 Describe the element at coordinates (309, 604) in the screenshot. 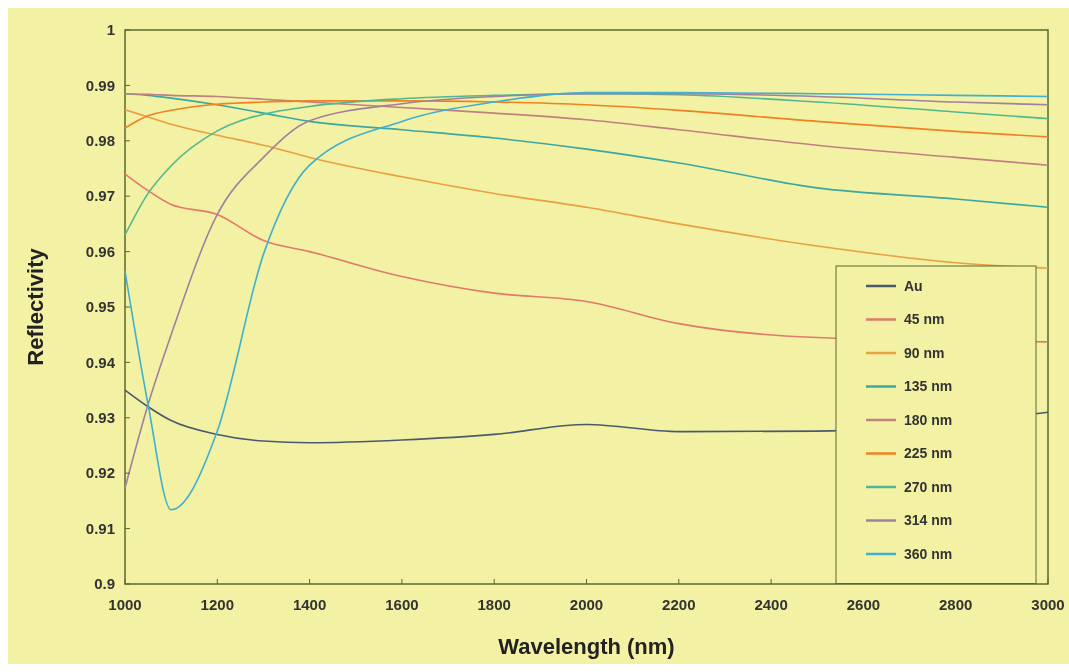

I see `x-tick-label: 1400` at that location.